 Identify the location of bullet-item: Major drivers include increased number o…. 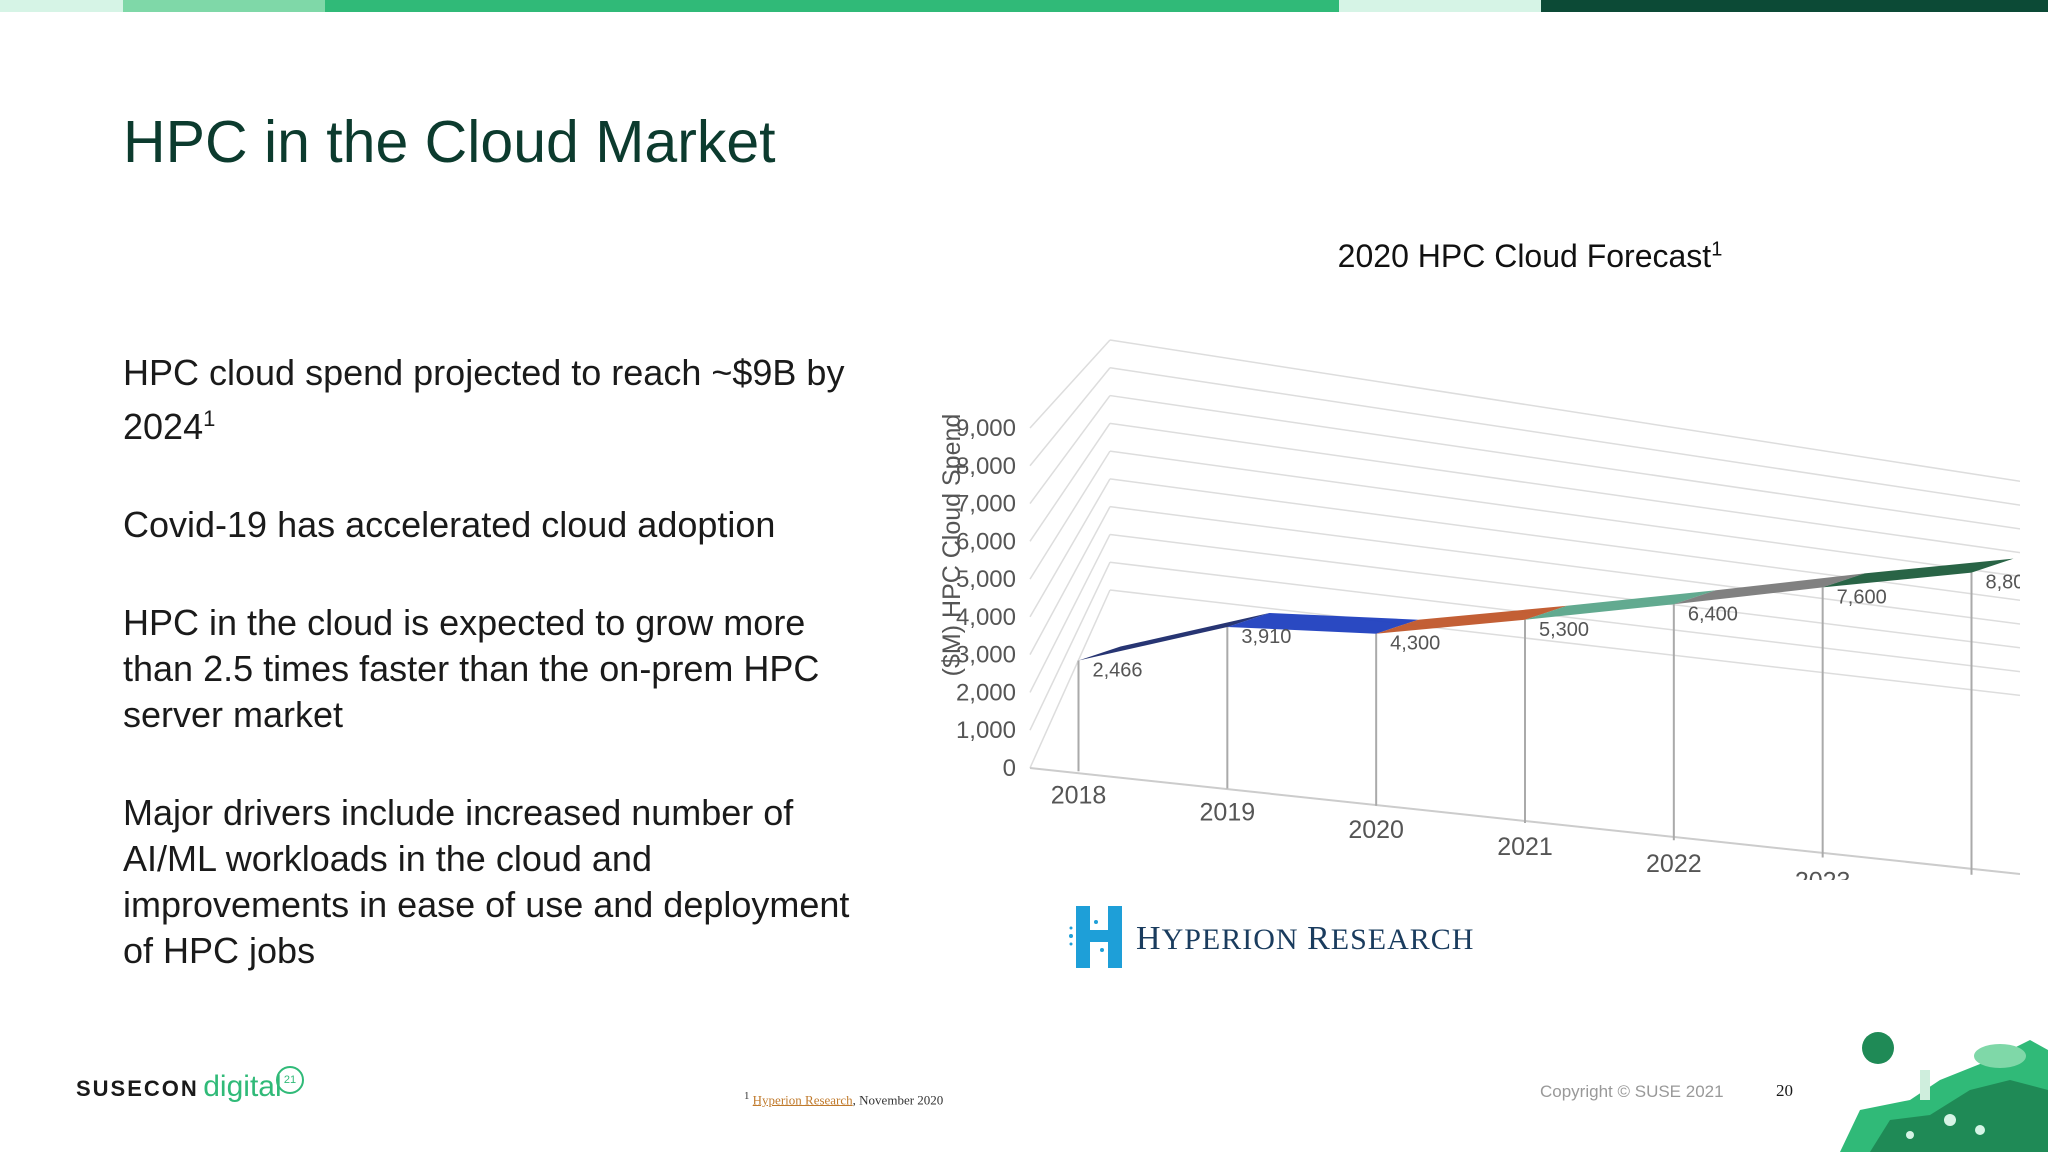
(503, 882).